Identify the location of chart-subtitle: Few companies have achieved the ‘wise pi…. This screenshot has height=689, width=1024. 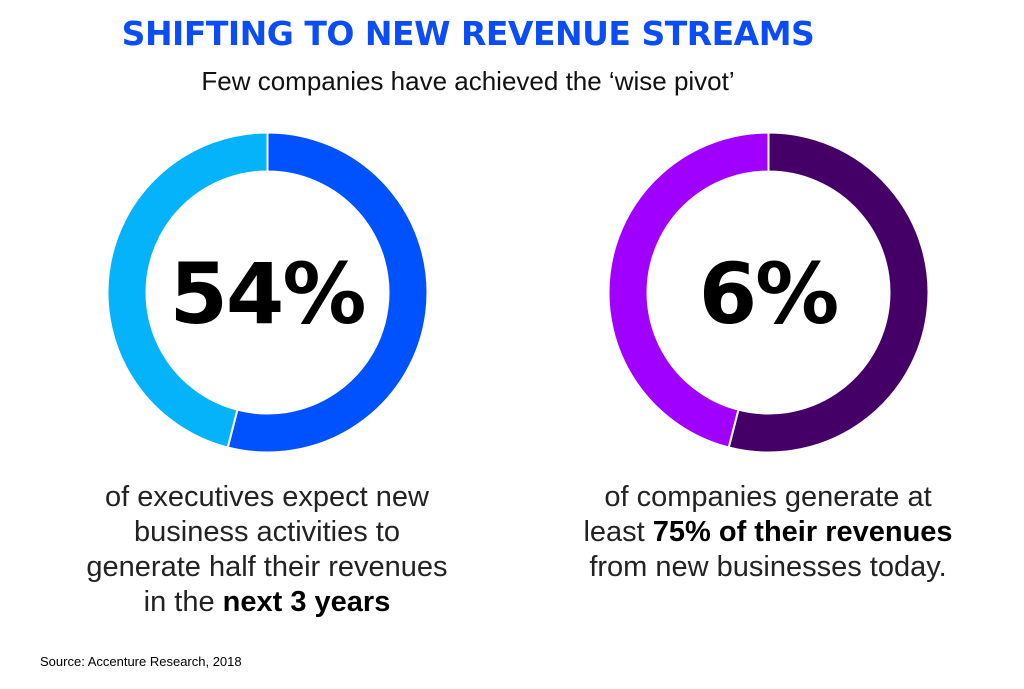
(468, 81).